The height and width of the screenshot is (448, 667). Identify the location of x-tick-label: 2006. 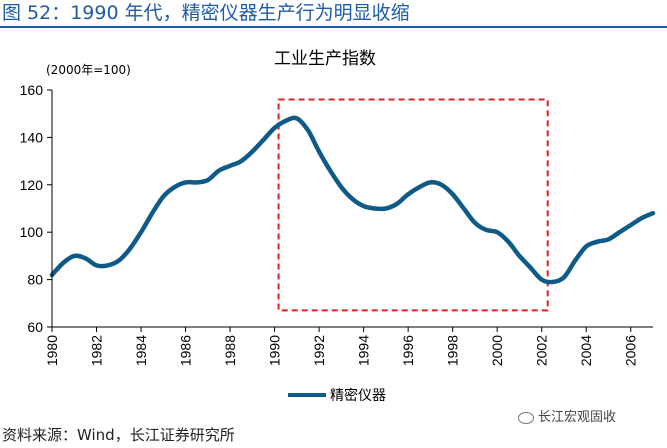
(631, 350).